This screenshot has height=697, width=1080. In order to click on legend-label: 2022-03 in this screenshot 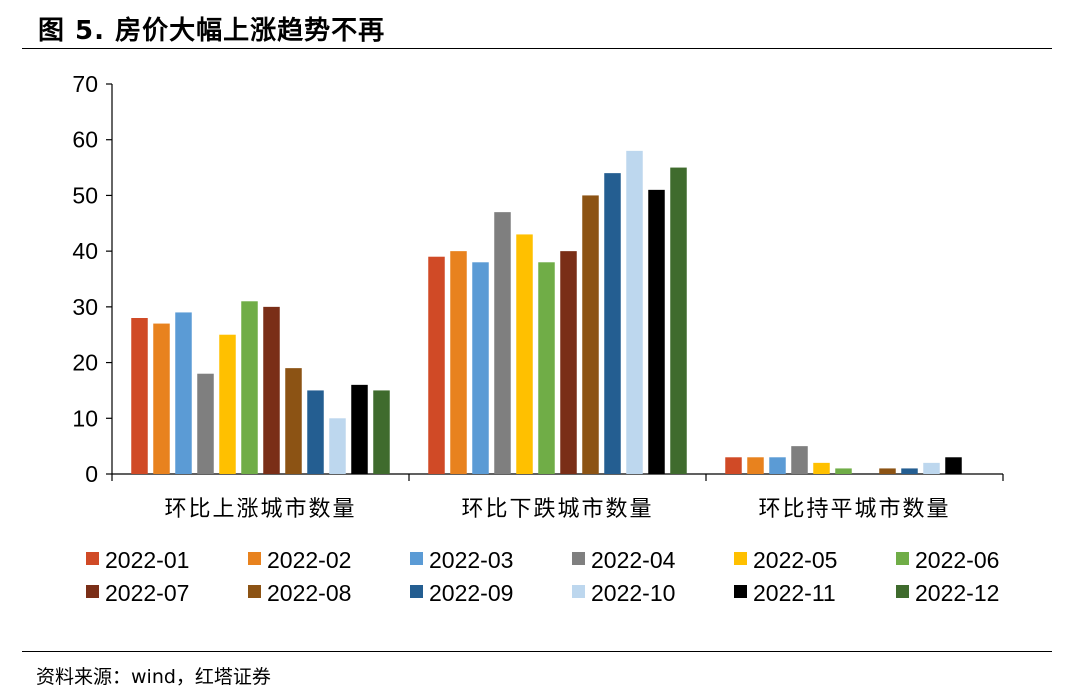, I will do `click(471, 560)`.